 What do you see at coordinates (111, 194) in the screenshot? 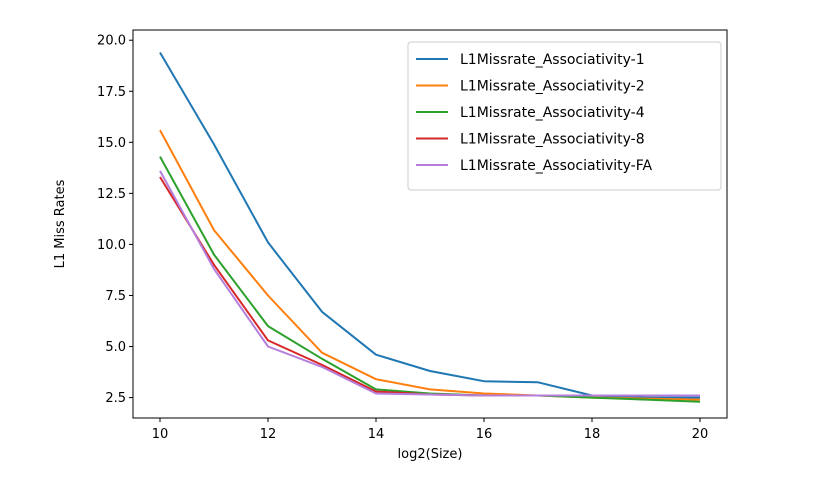
I see `y-tick-label: 12.5` at bounding box center [111, 194].